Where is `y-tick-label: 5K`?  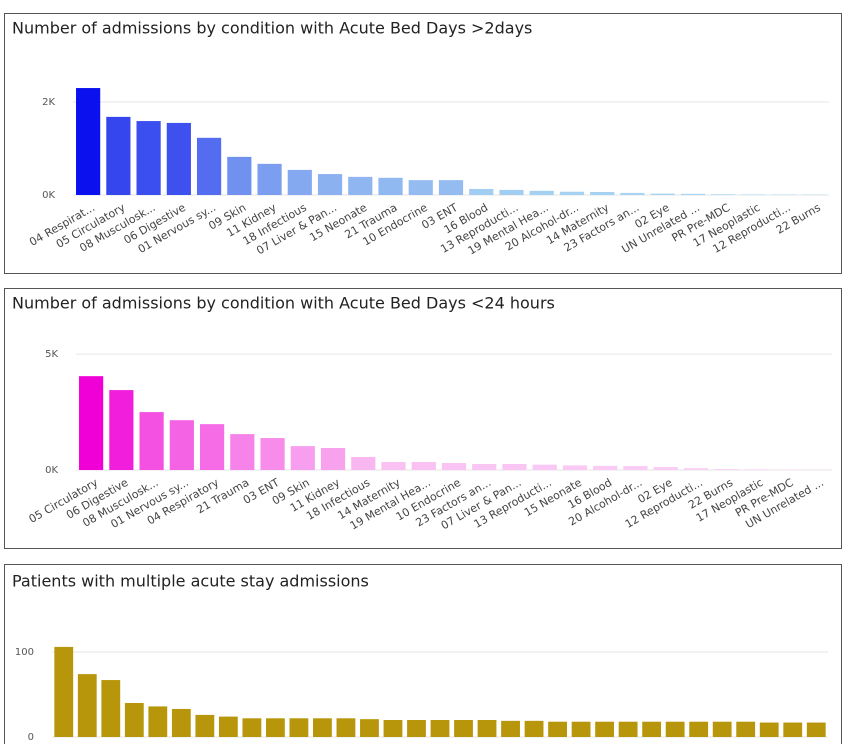
y-tick-label: 5K is located at coordinates (51, 354).